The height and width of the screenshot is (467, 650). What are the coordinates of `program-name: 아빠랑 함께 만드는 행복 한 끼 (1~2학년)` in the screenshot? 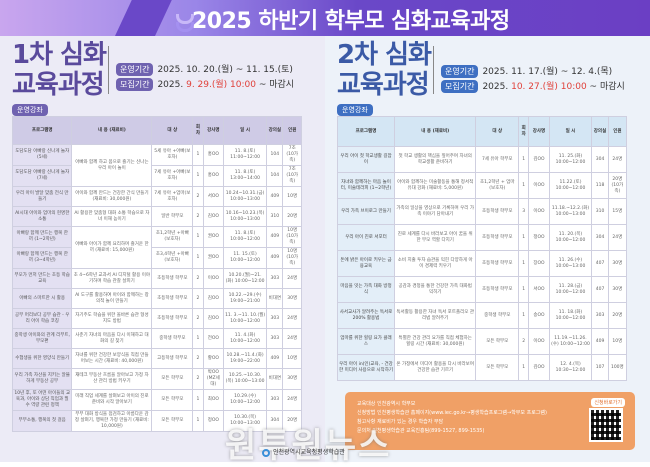 It's located at (42, 237).